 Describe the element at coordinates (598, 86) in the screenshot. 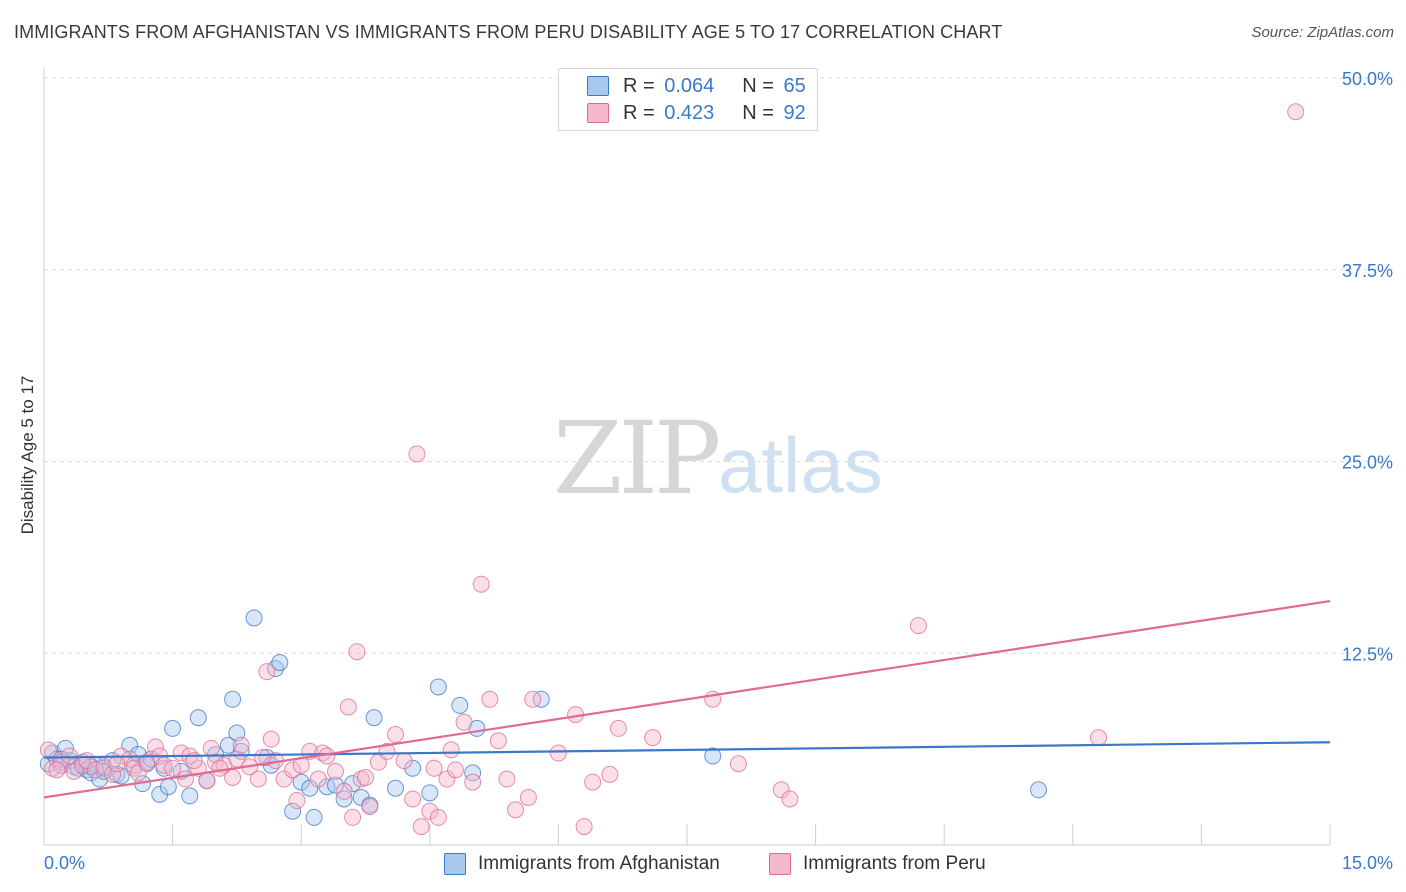

I see `afghanistan-swatch` at that location.